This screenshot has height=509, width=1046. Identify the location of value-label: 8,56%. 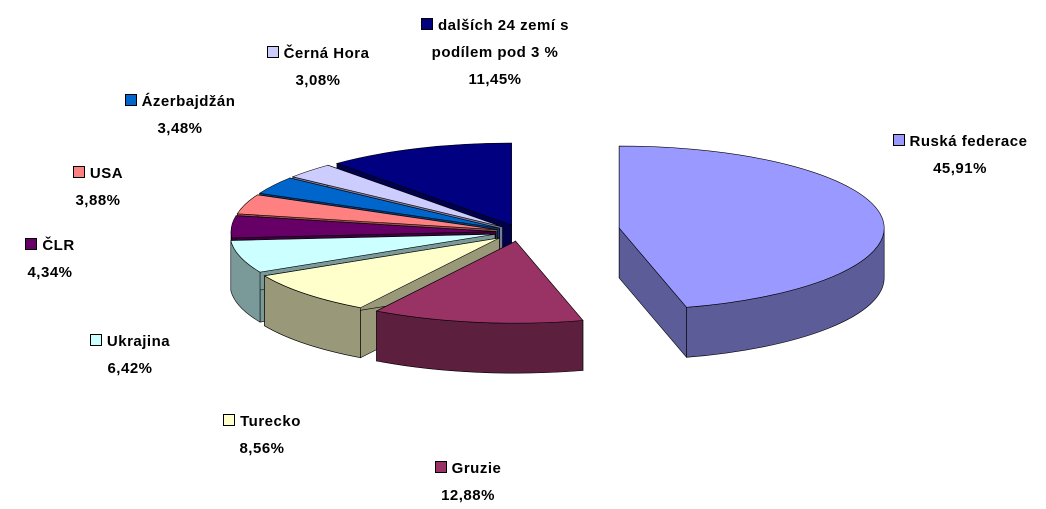
(262, 448).